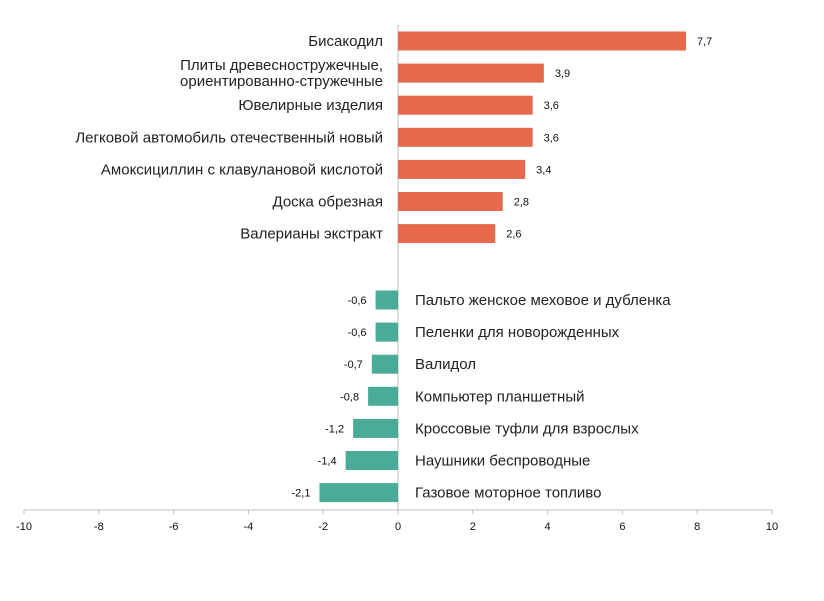 The width and height of the screenshot is (824, 601). I want to click on category-label: Легковой автомобиль отечественный новый, so click(229, 137).